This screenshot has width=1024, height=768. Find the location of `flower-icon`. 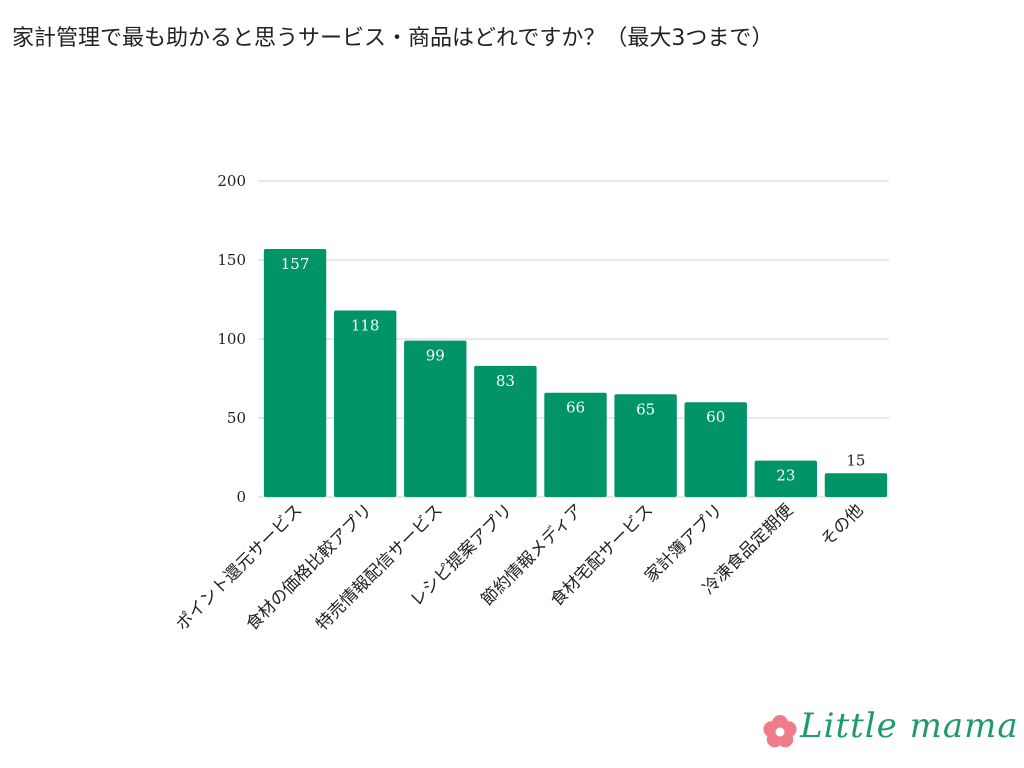

flower-icon is located at coordinates (780, 731).